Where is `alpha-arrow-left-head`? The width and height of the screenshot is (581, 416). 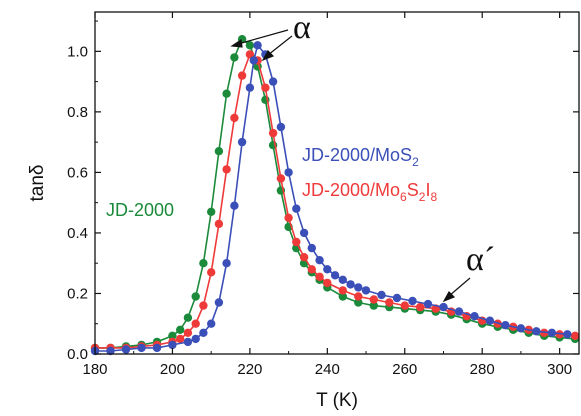 alpha-arrow-left-head is located at coordinates (236, 43).